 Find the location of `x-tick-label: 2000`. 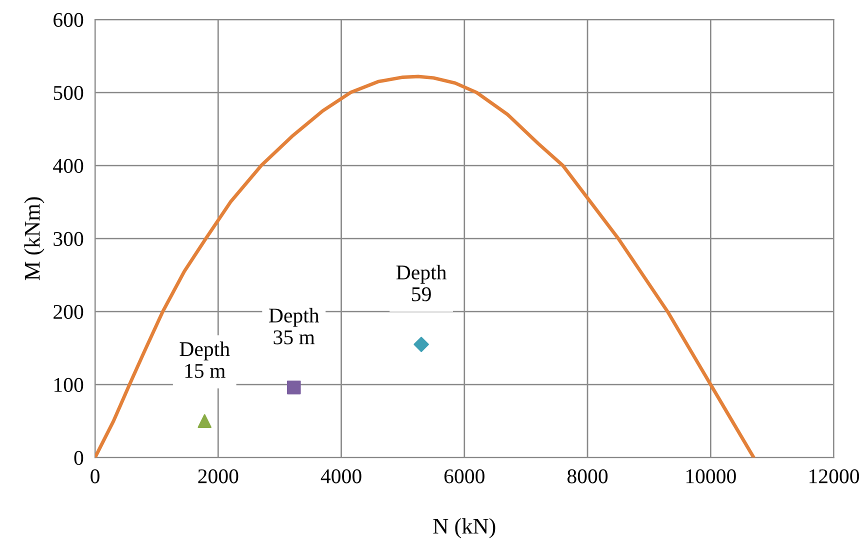

x-tick-label: 2000 is located at coordinates (218, 476).